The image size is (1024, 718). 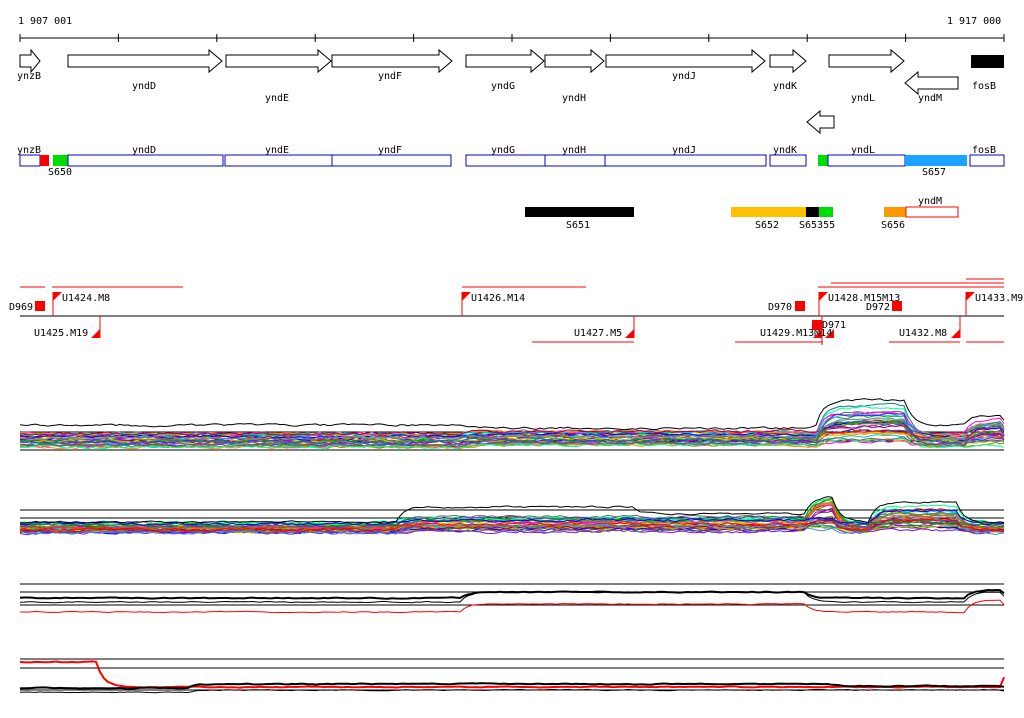 What do you see at coordinates (391, 160) in the screenshot?
I see `gene-box-yndf` at bounding box center [391, 160].